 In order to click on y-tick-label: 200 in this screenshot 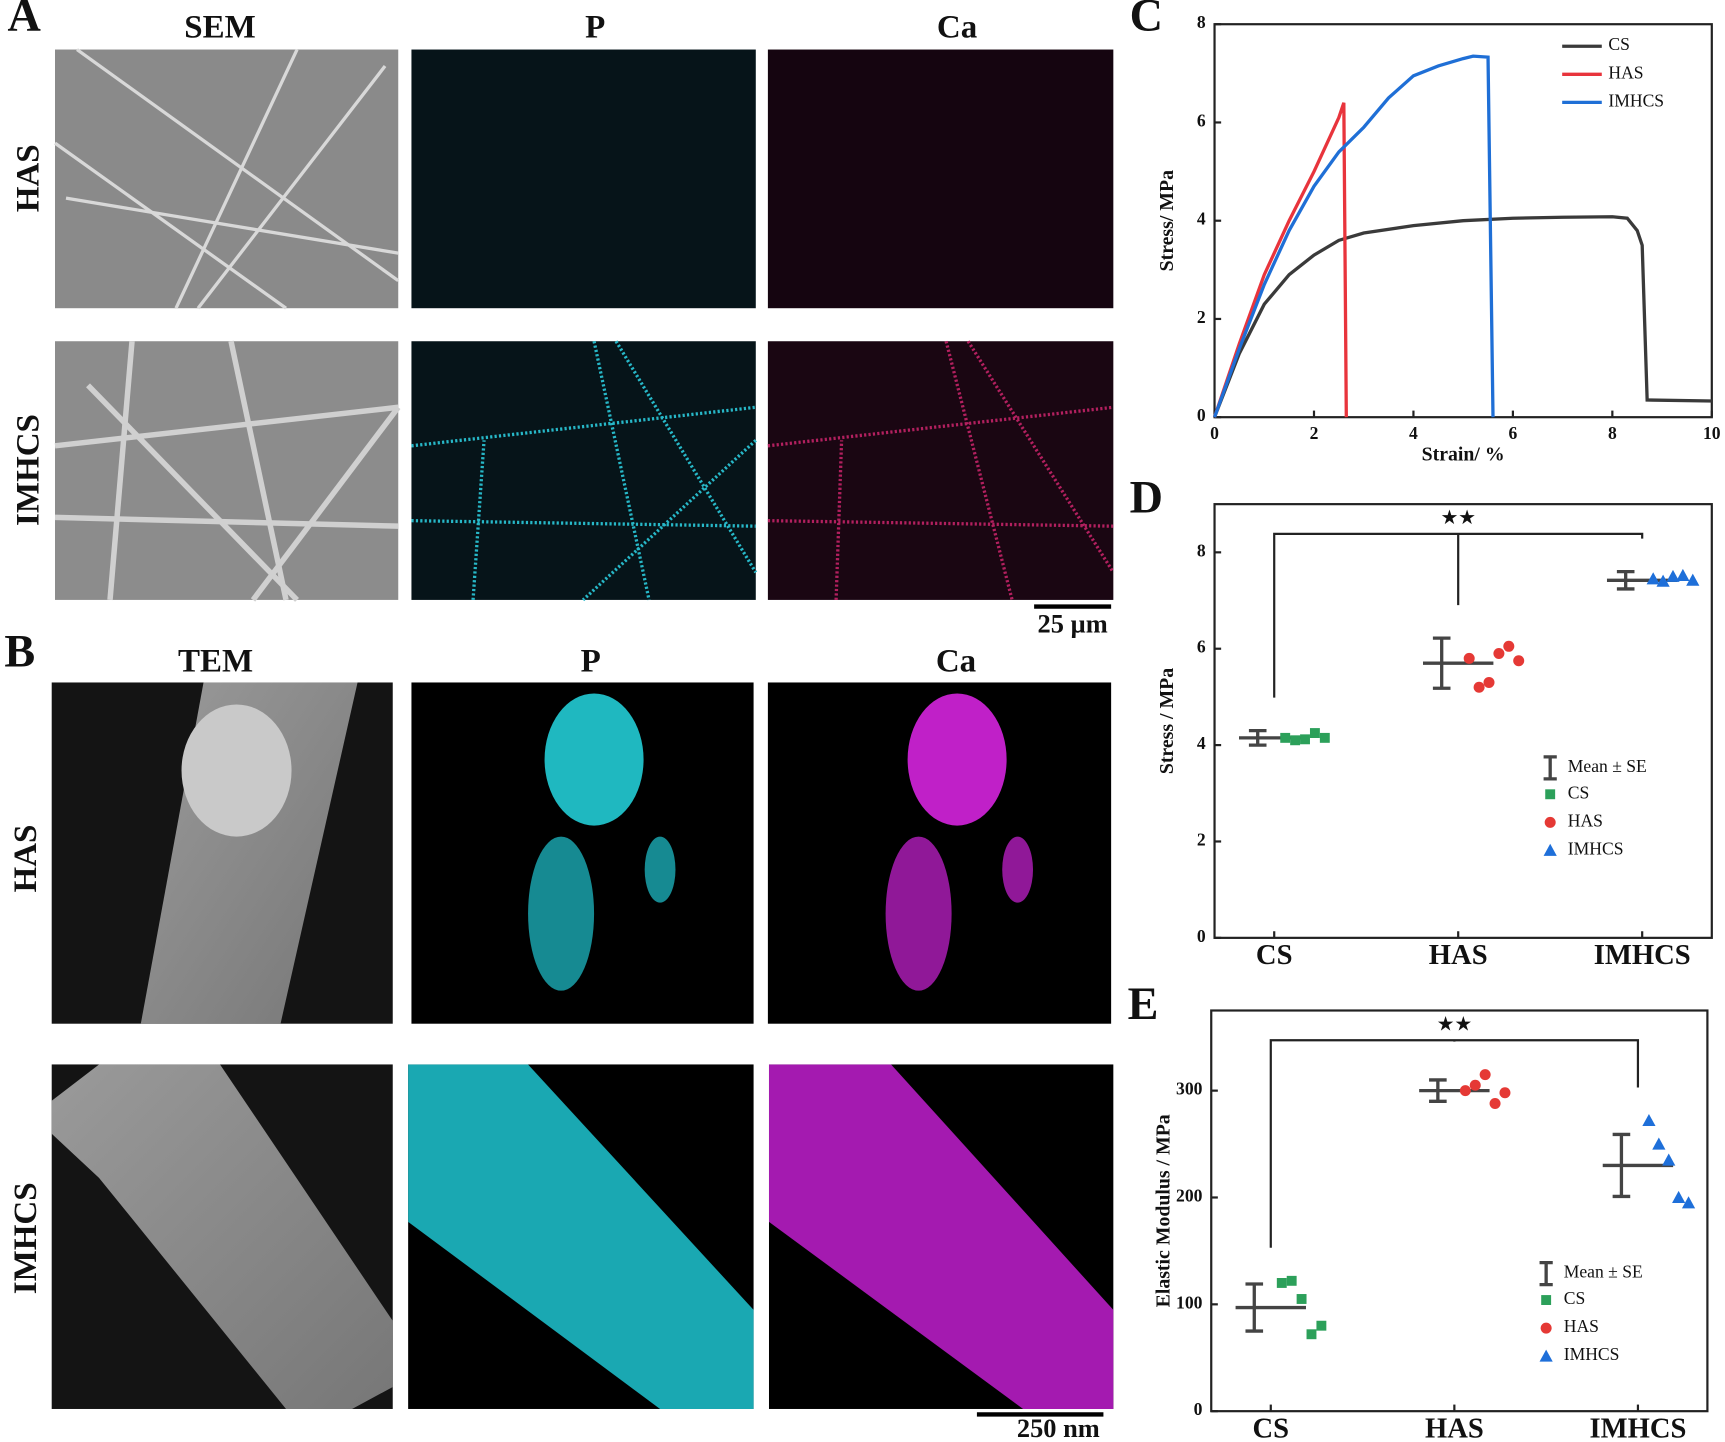, I will do `click(1189, 1196)`.